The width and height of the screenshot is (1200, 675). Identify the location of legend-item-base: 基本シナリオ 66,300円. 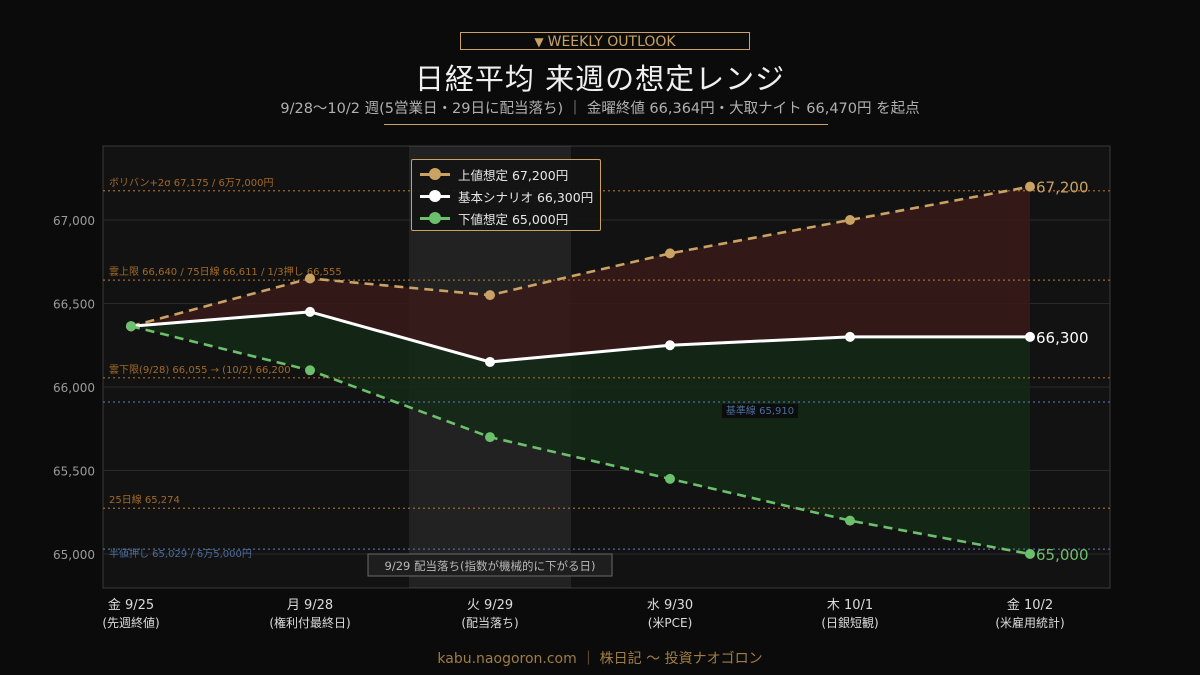
(506, 196).